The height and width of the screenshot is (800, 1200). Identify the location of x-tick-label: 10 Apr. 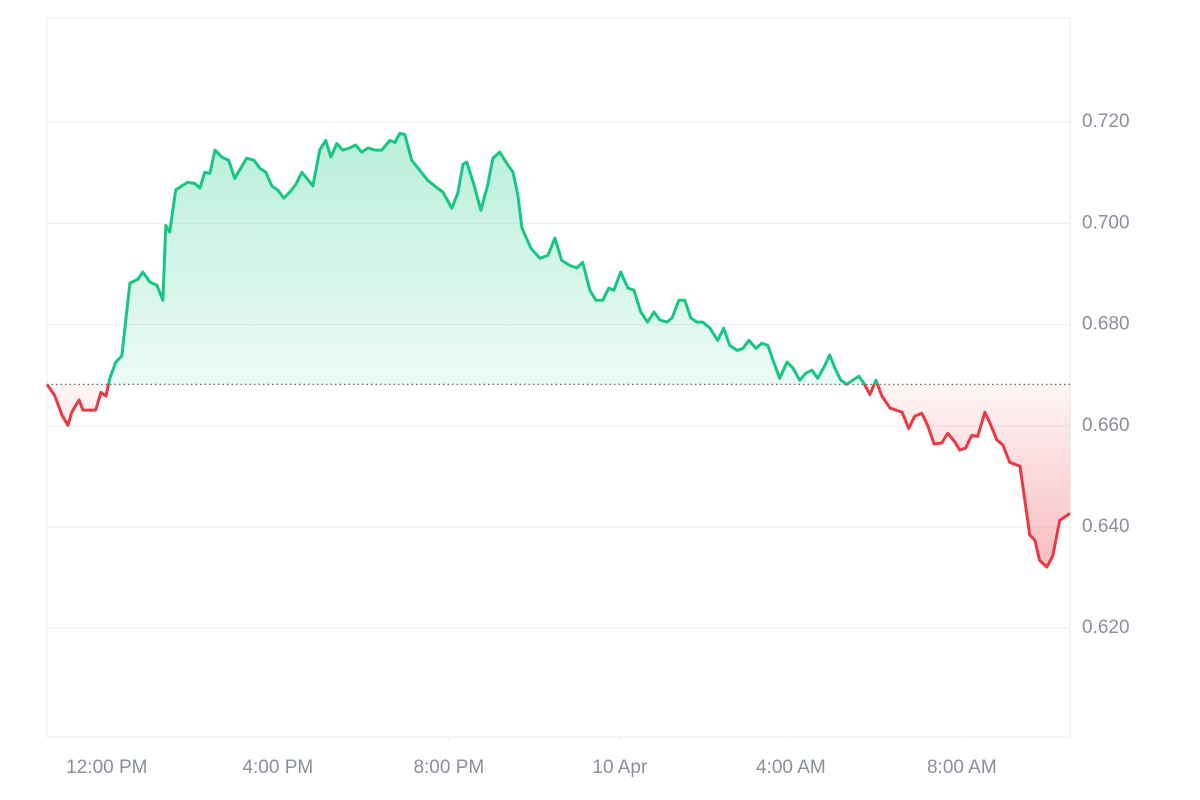
(620, 767).